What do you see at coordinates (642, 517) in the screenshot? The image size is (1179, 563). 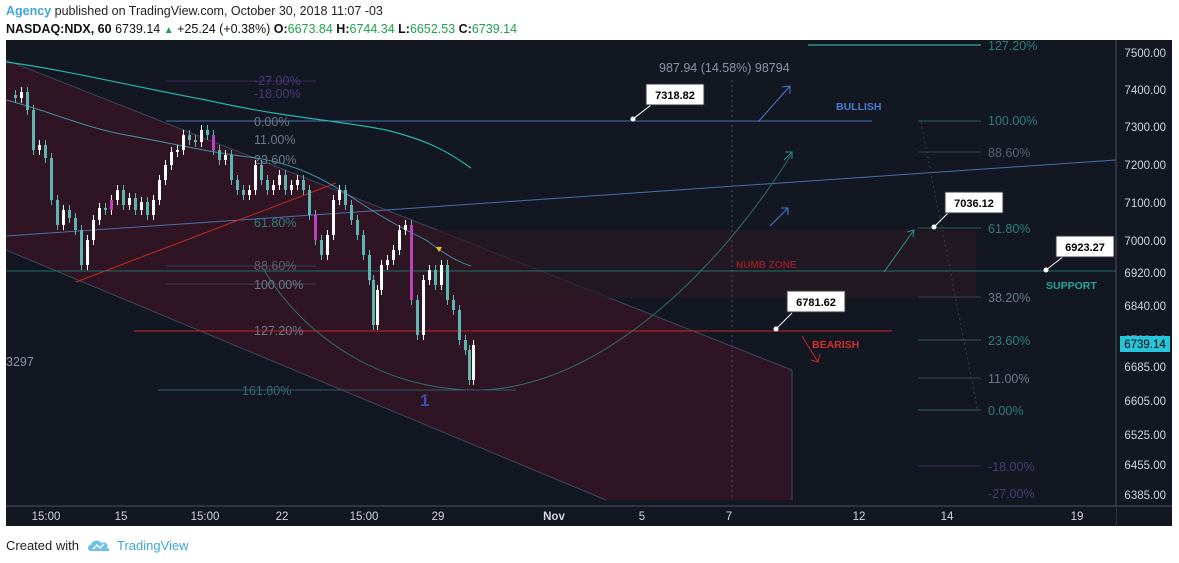 I see `time-tick-label: 5` at bounding box center [642, 517].